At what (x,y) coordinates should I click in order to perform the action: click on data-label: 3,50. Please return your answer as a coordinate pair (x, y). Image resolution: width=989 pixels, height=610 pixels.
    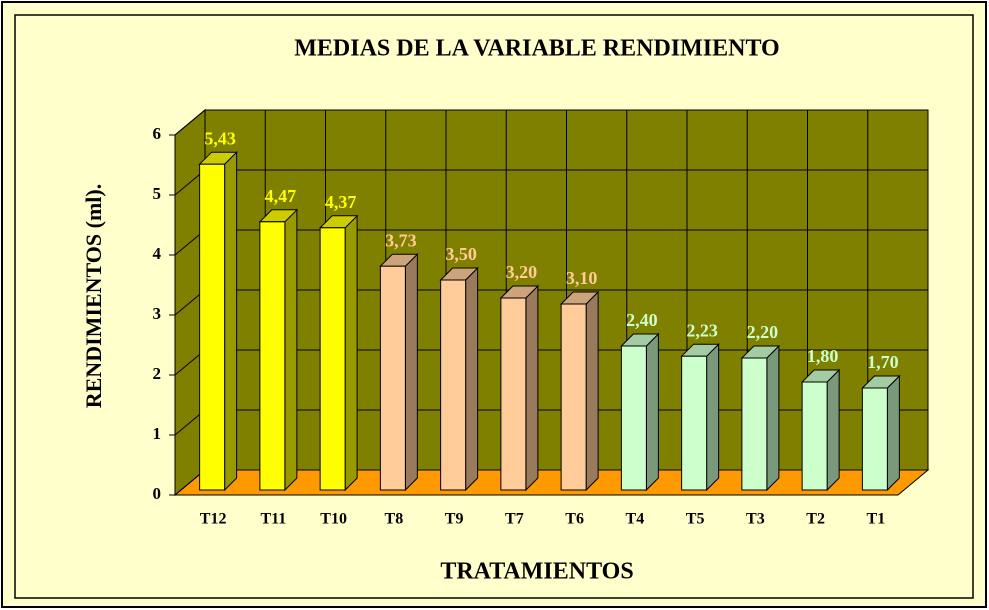
    Looking at the image, I should click on (461, 254).